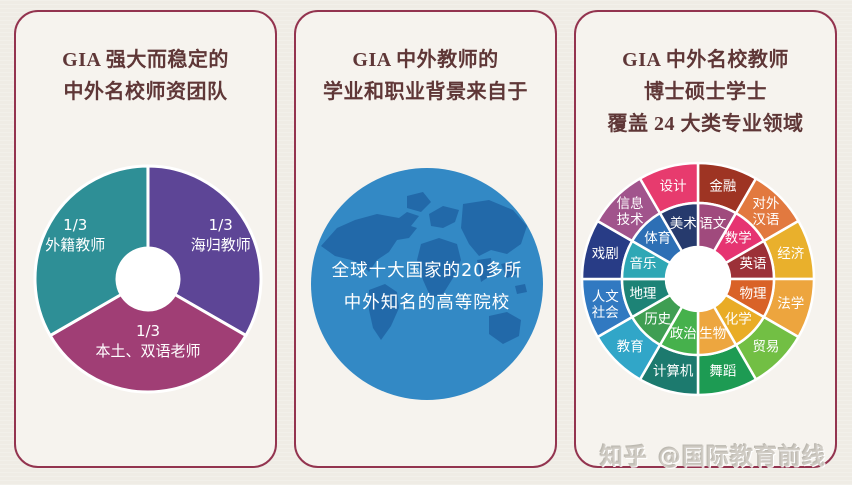  I want to click on card-teacher-background-title: GIA 中外教师的 学业和职业背景来自于, so click(425, 76).